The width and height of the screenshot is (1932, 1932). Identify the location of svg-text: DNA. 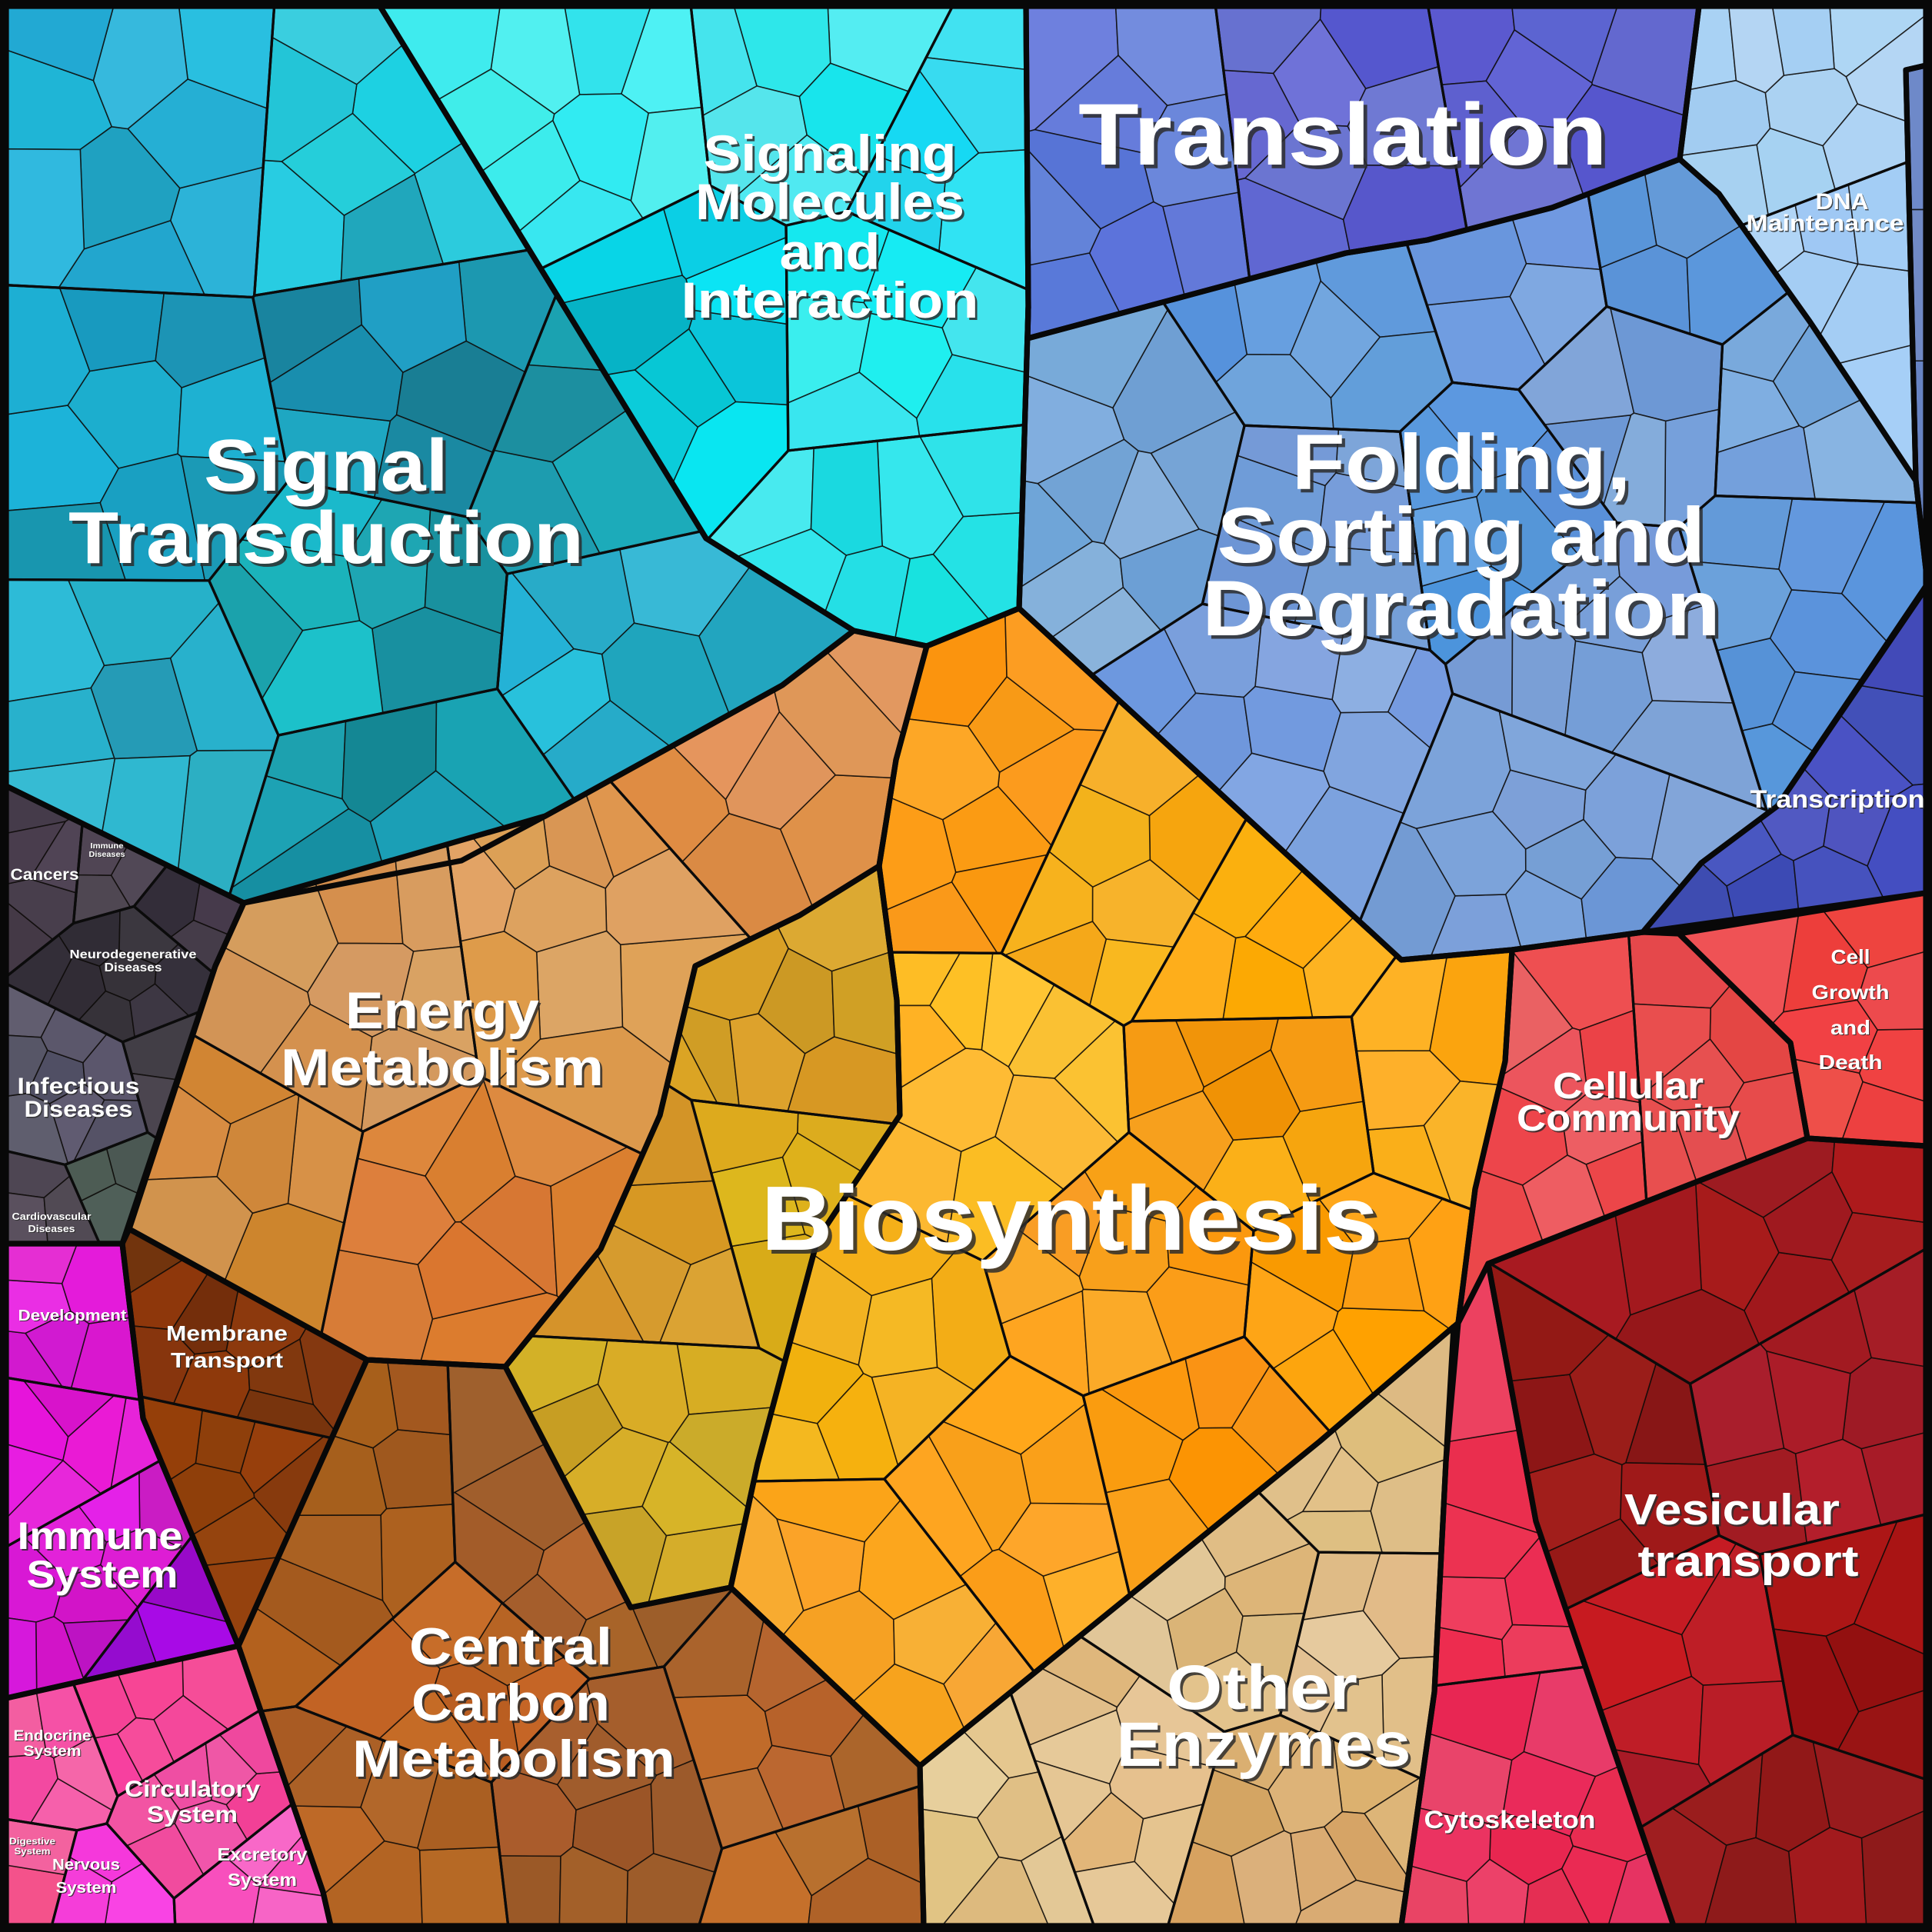
(1842, 202).